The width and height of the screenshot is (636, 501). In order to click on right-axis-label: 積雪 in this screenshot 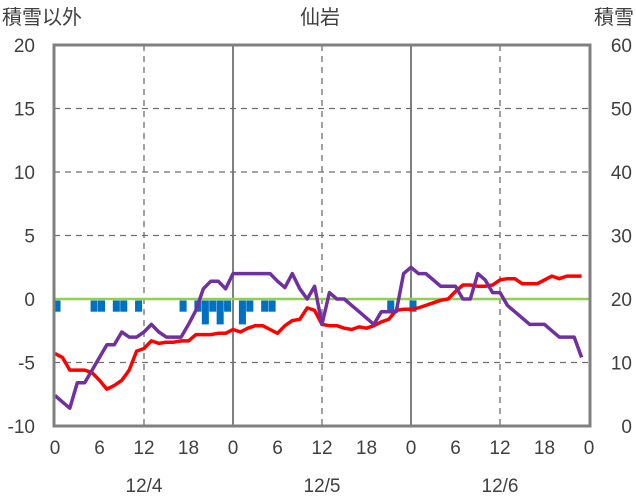, I will do `click(614, 17)`.